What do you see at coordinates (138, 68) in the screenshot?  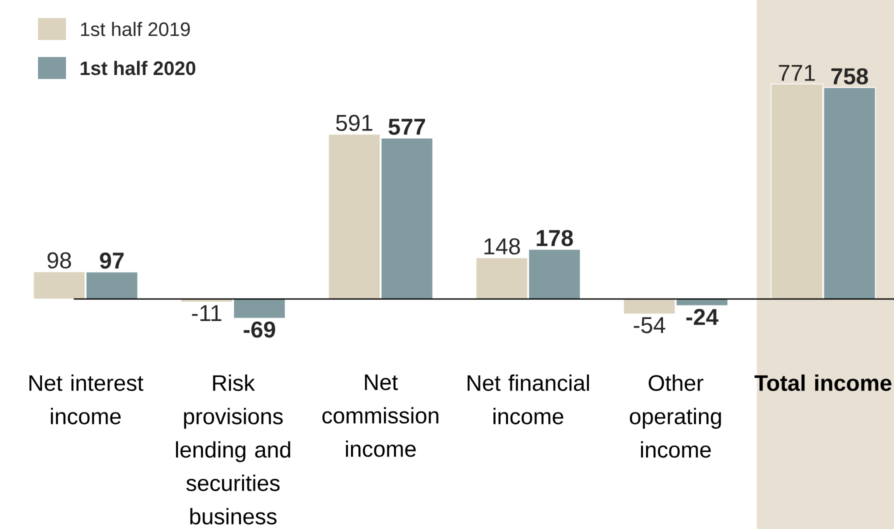 I see `legend-label: 1st half 2020` at bounding box center [138, 68].